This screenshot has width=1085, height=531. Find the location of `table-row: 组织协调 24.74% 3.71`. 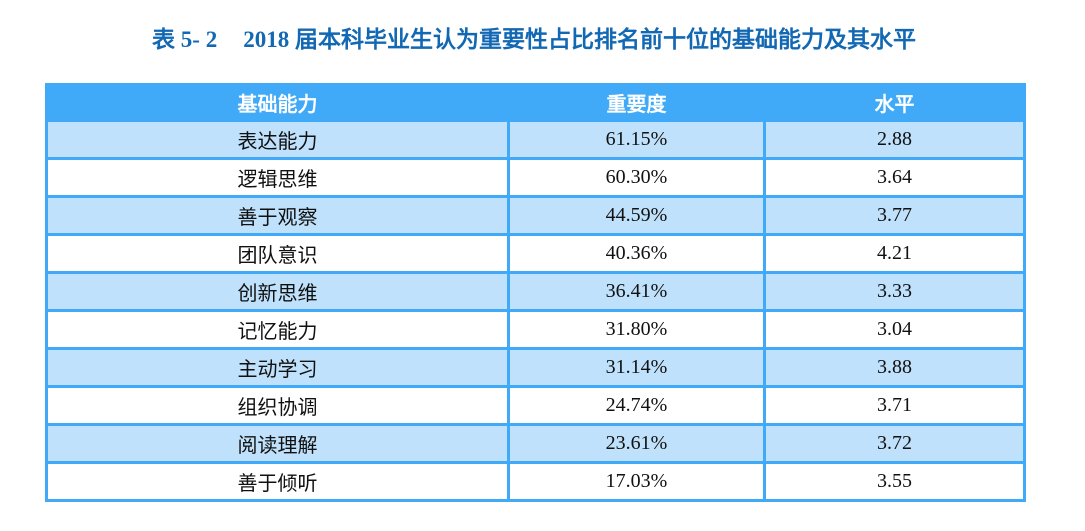

table-row: 组织协调 24.74% 3.71 is located at coordinates (535, 405).